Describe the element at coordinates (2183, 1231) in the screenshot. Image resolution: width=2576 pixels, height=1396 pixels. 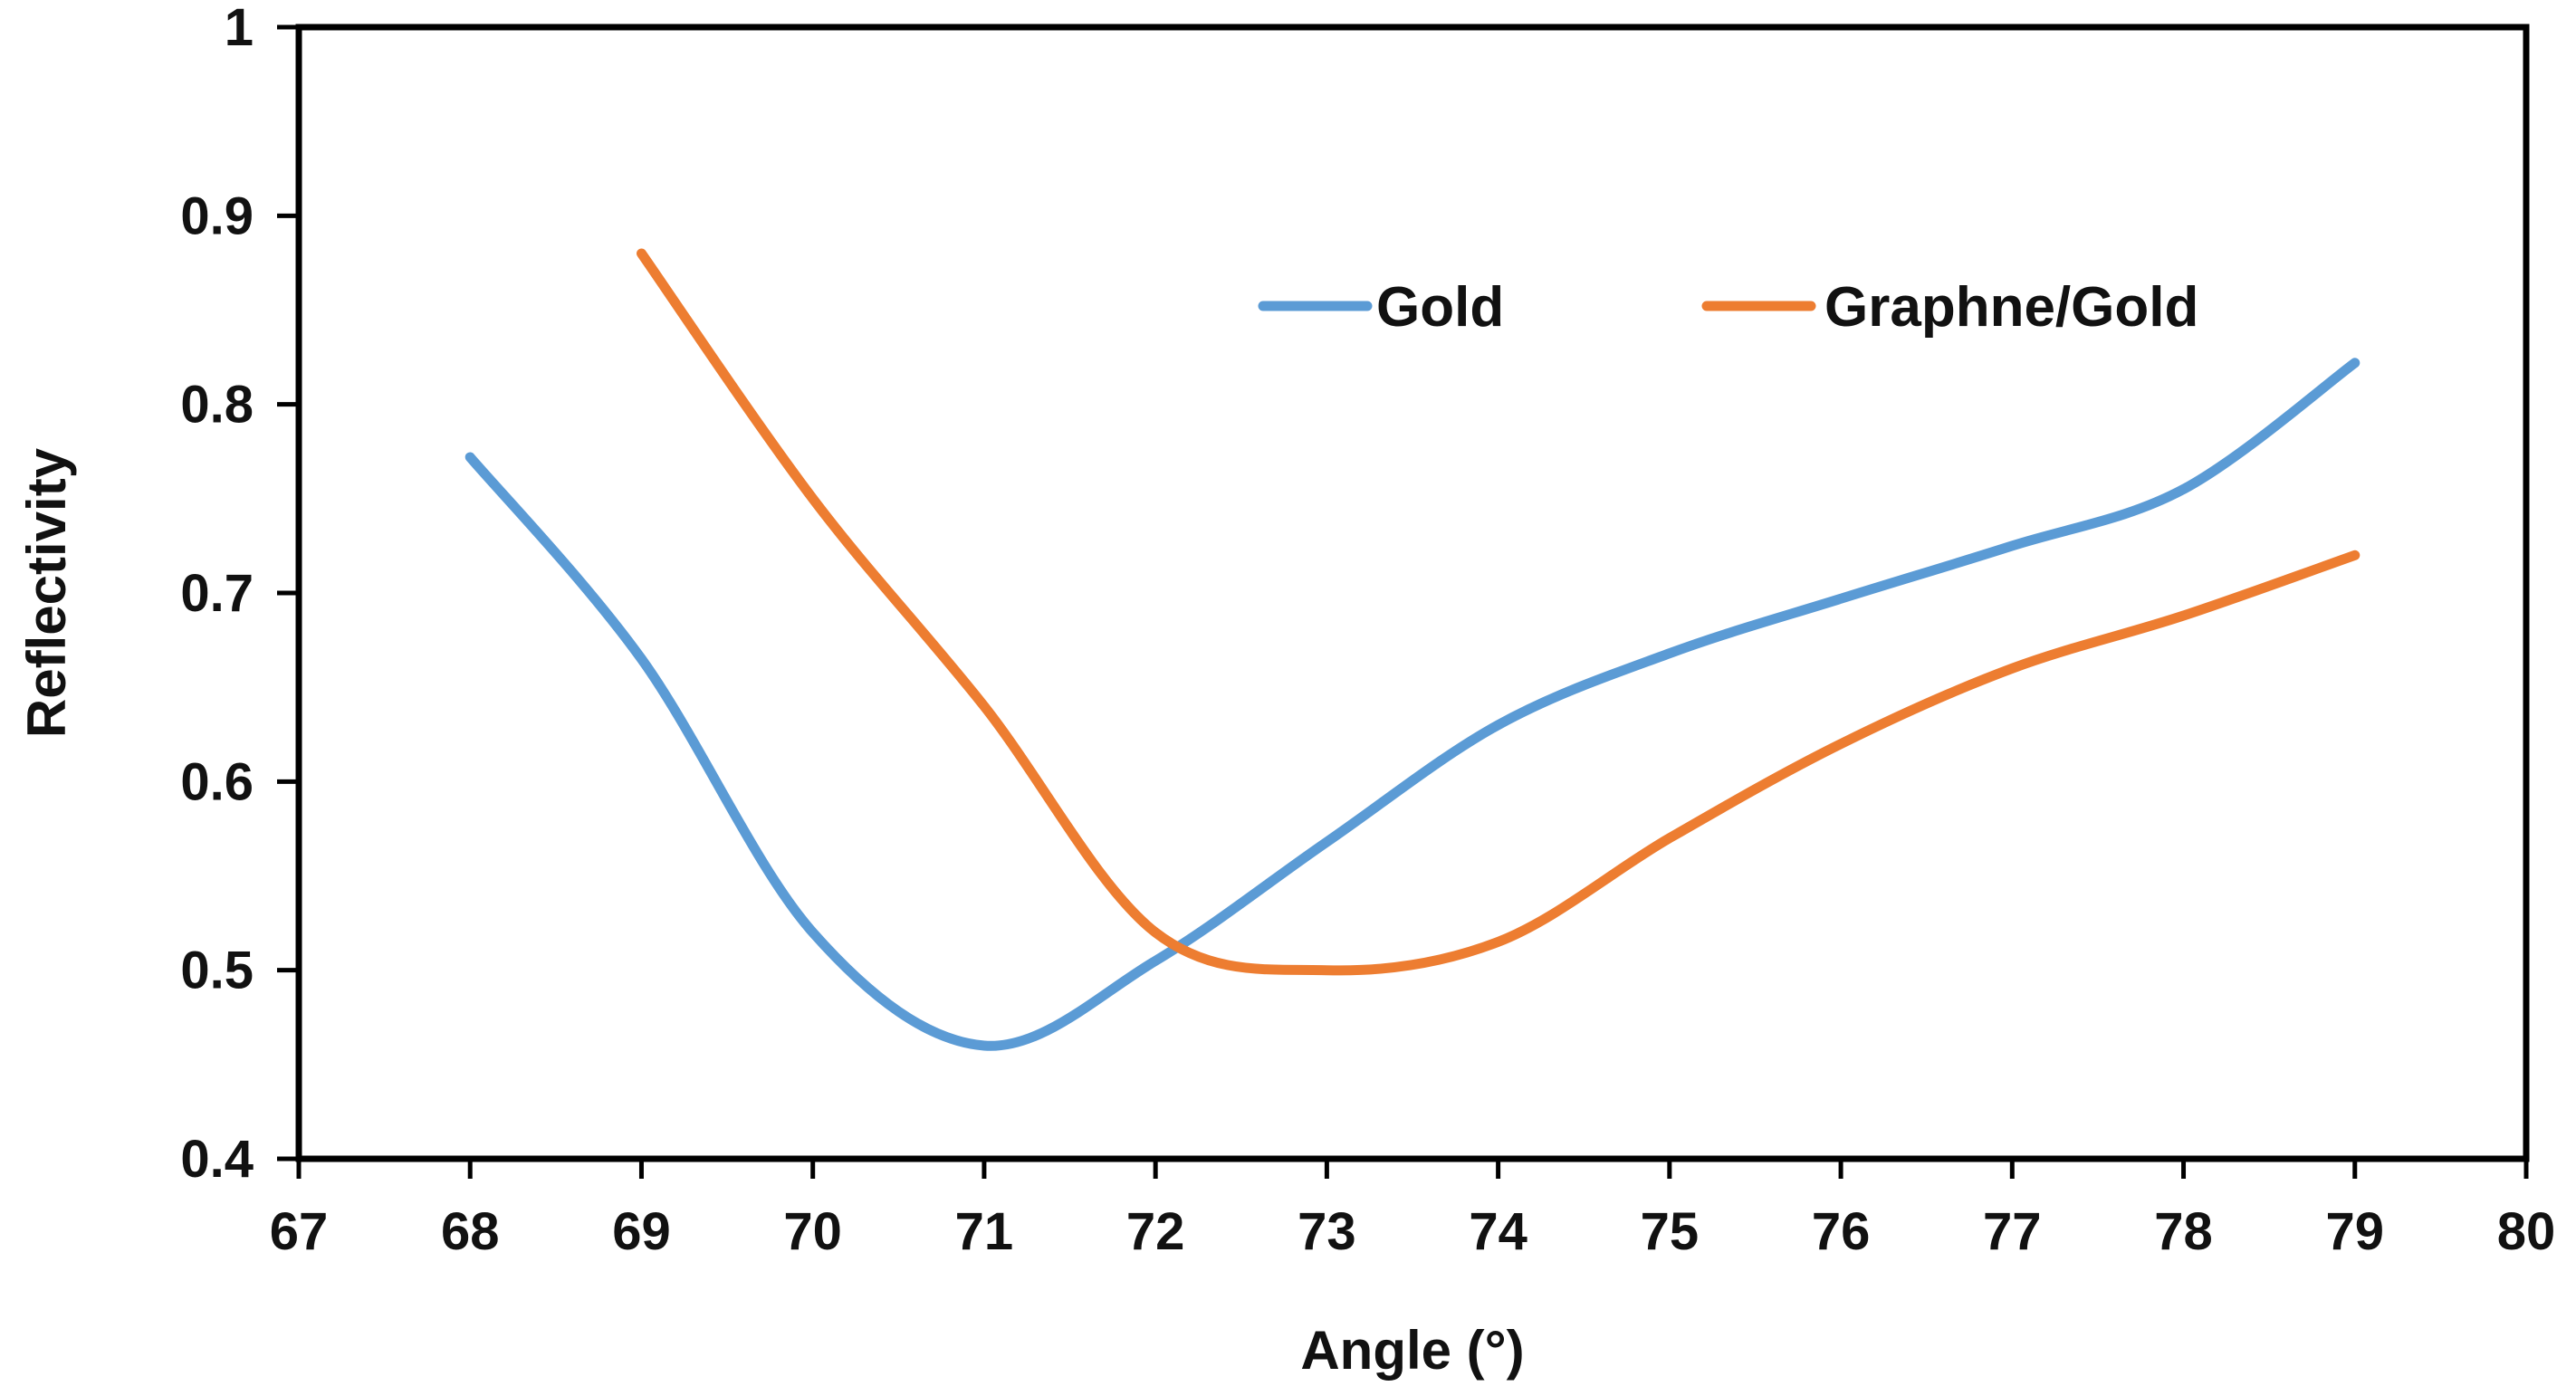
I see `x-tick-label: 78` at that location.